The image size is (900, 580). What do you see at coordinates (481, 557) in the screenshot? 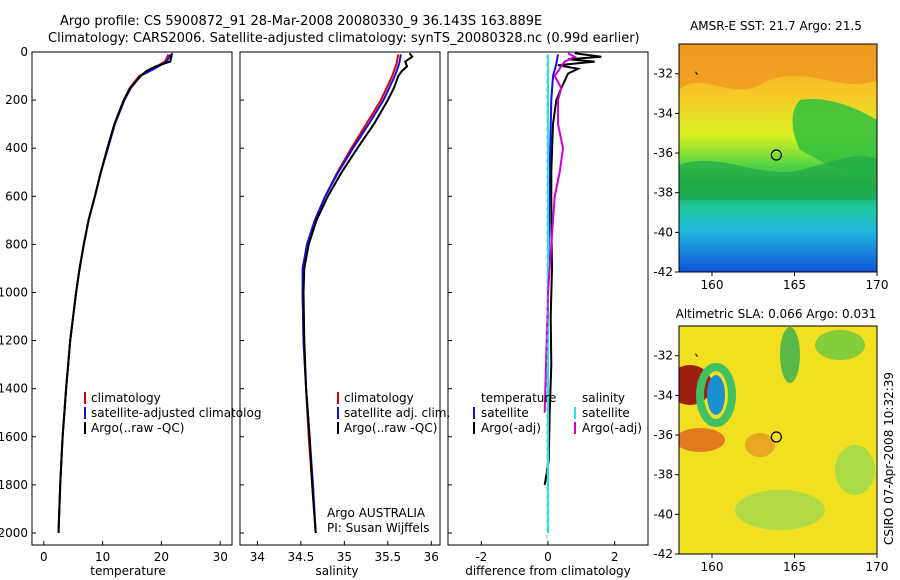
I see `x-tick-label: -2` at bounding box center [481, 557].